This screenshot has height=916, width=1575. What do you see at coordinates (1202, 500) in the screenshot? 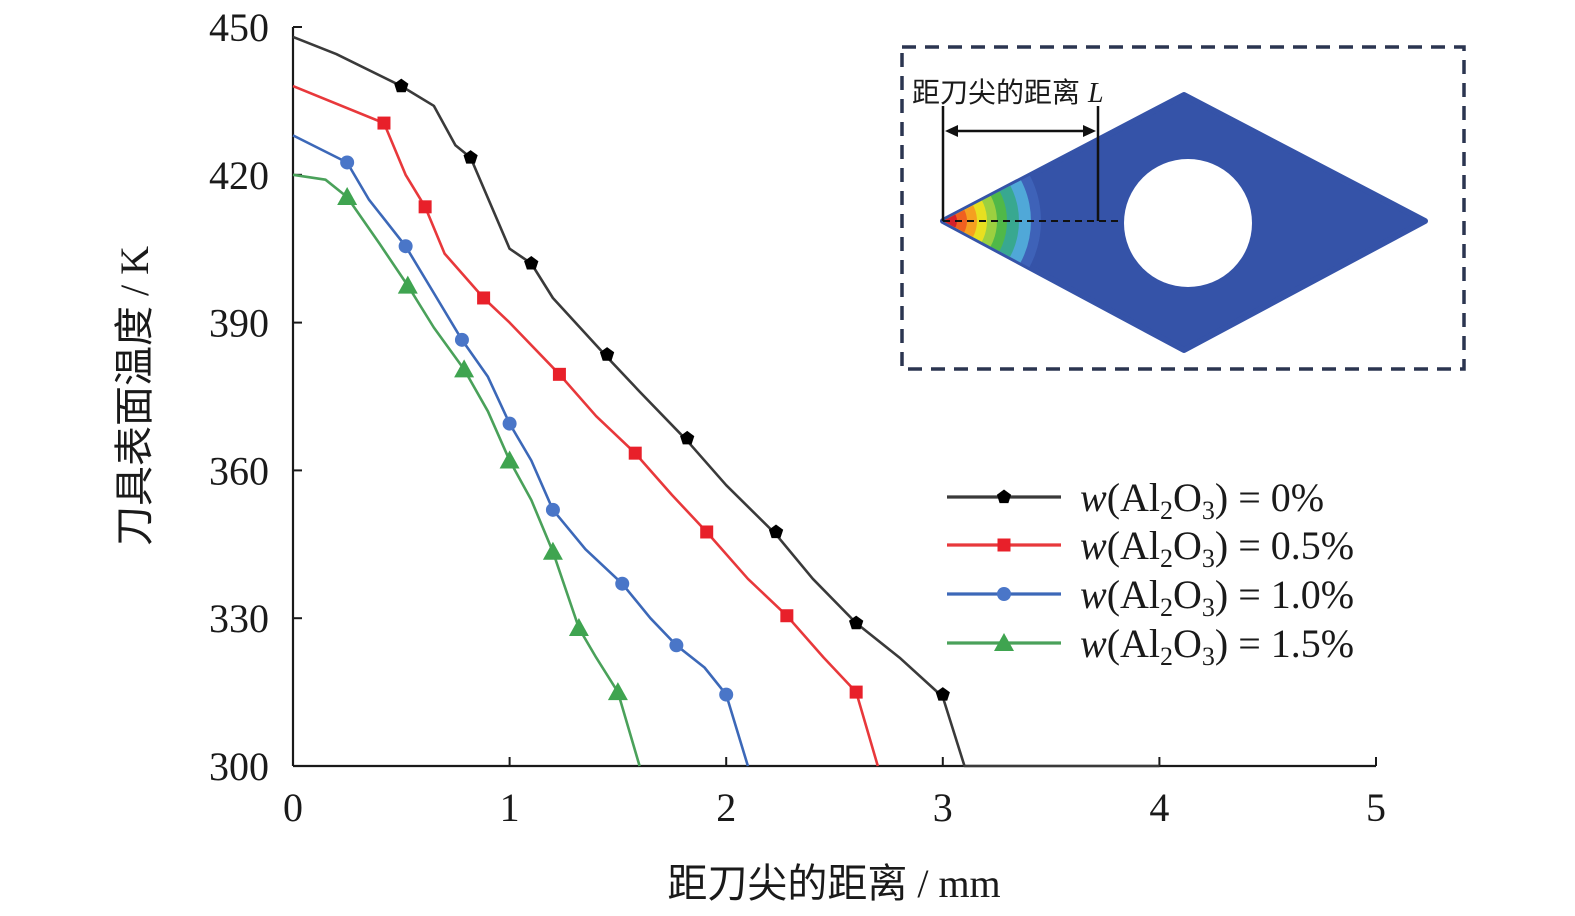
I see `legend-label: w(Al2O3) = 0%` at bounding box center [1202, 500].